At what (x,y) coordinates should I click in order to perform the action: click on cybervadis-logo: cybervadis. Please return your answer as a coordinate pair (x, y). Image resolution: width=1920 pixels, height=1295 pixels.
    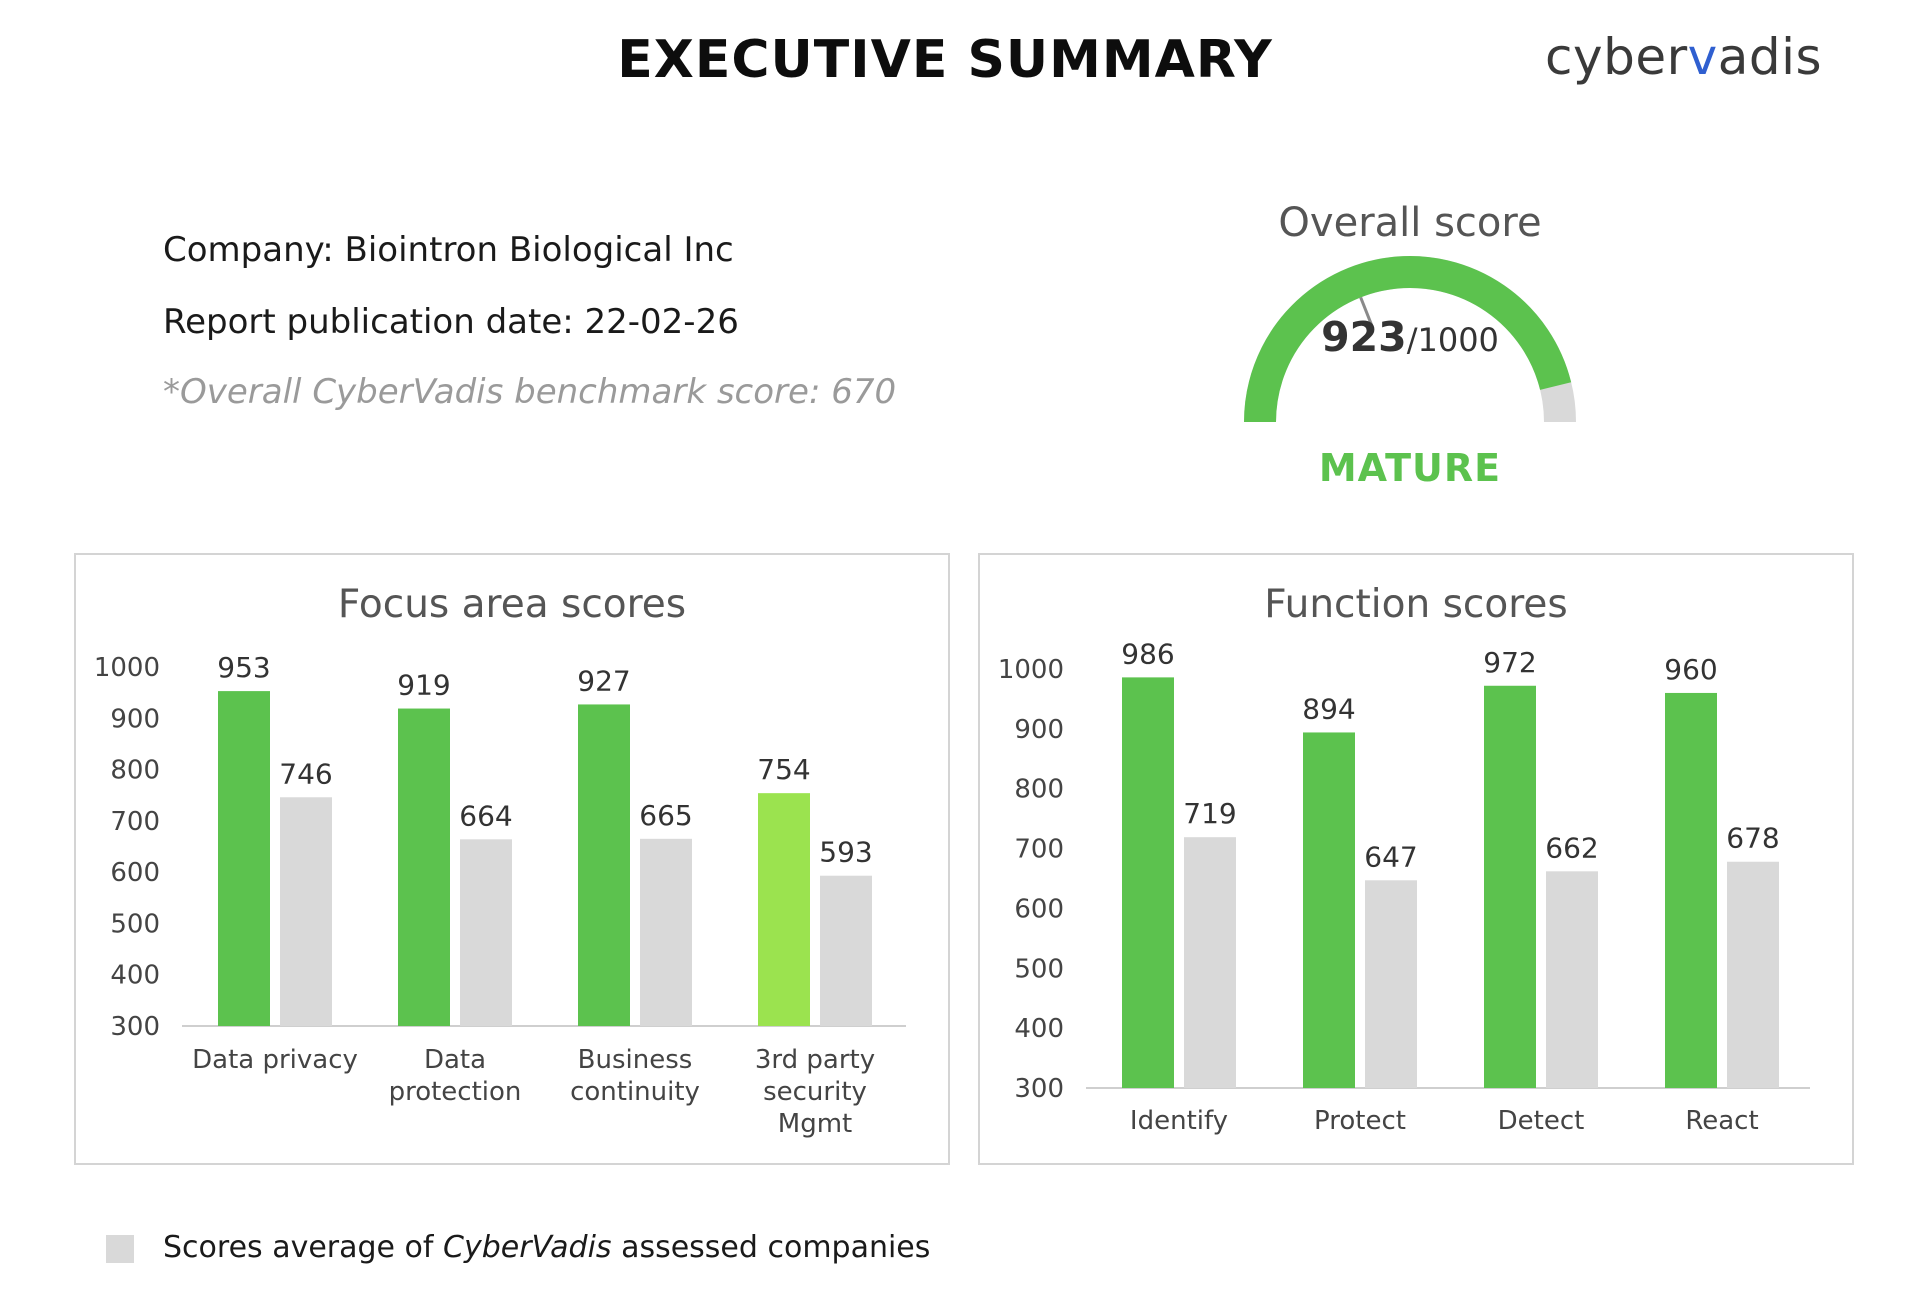
    Looking at the image, I should click on (1700, 63).